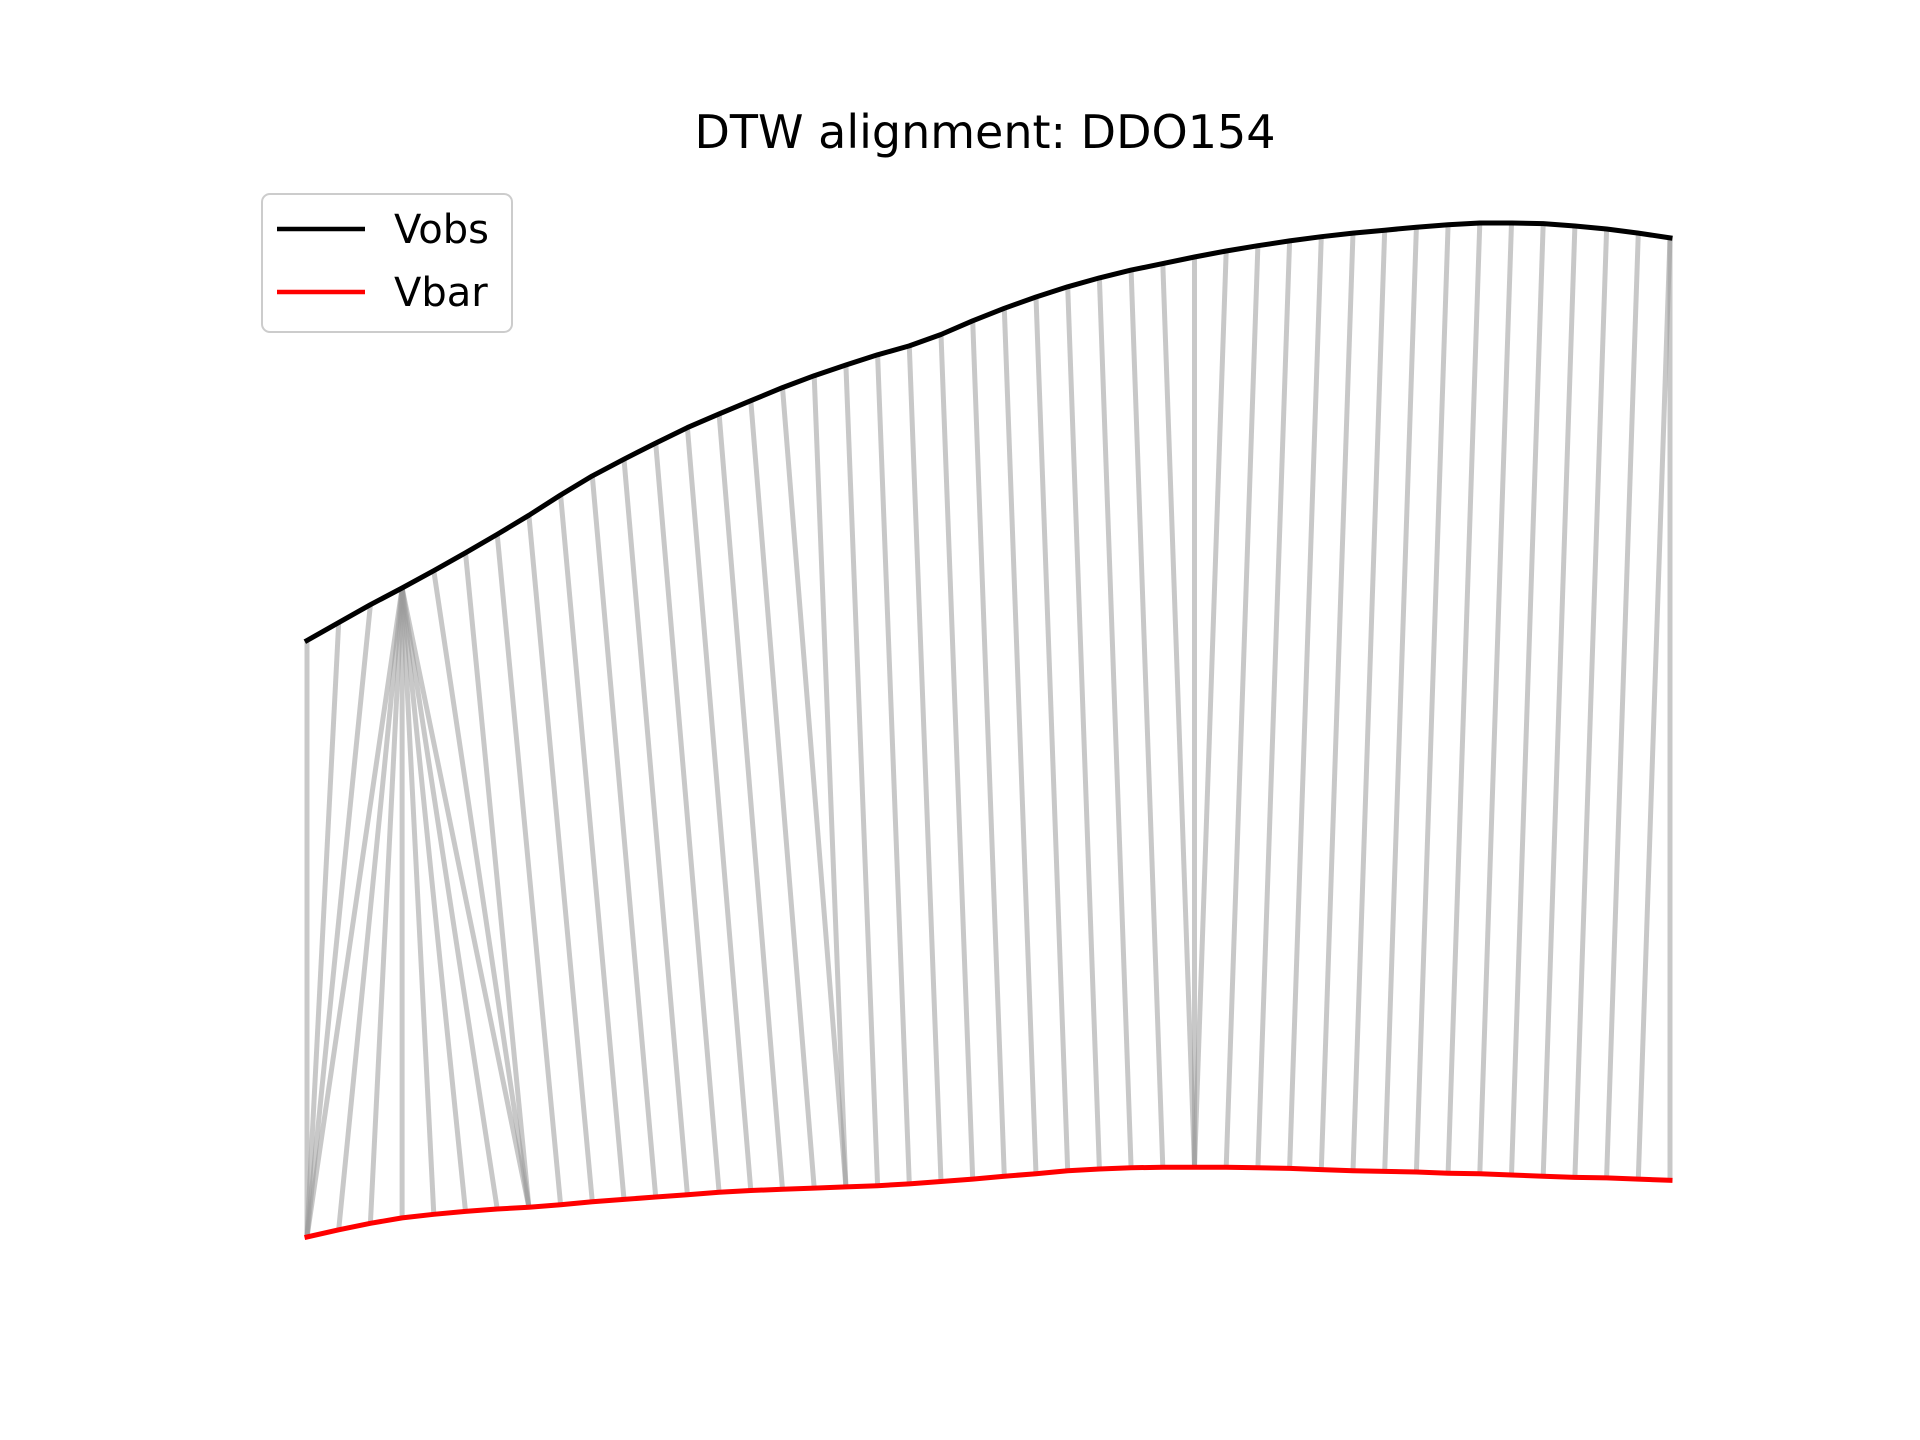 Image resolution: width=1920 pixels, height=1440 pixels. Describe the element at coordinates (387, 263) in the screenshot. I see `legend: Vobs Vbar` at that location.